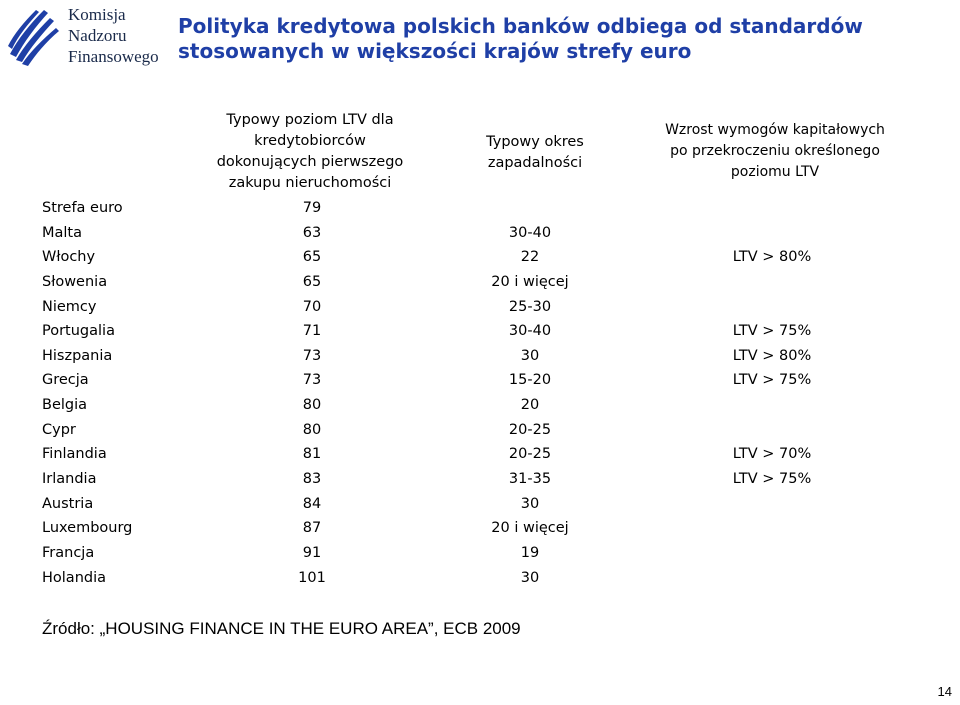 This screenshot has height=705, width=960. Describe the element at coordinates (87, 528) in the screenshot. I see `country-cell: Luxembourg` at that location.